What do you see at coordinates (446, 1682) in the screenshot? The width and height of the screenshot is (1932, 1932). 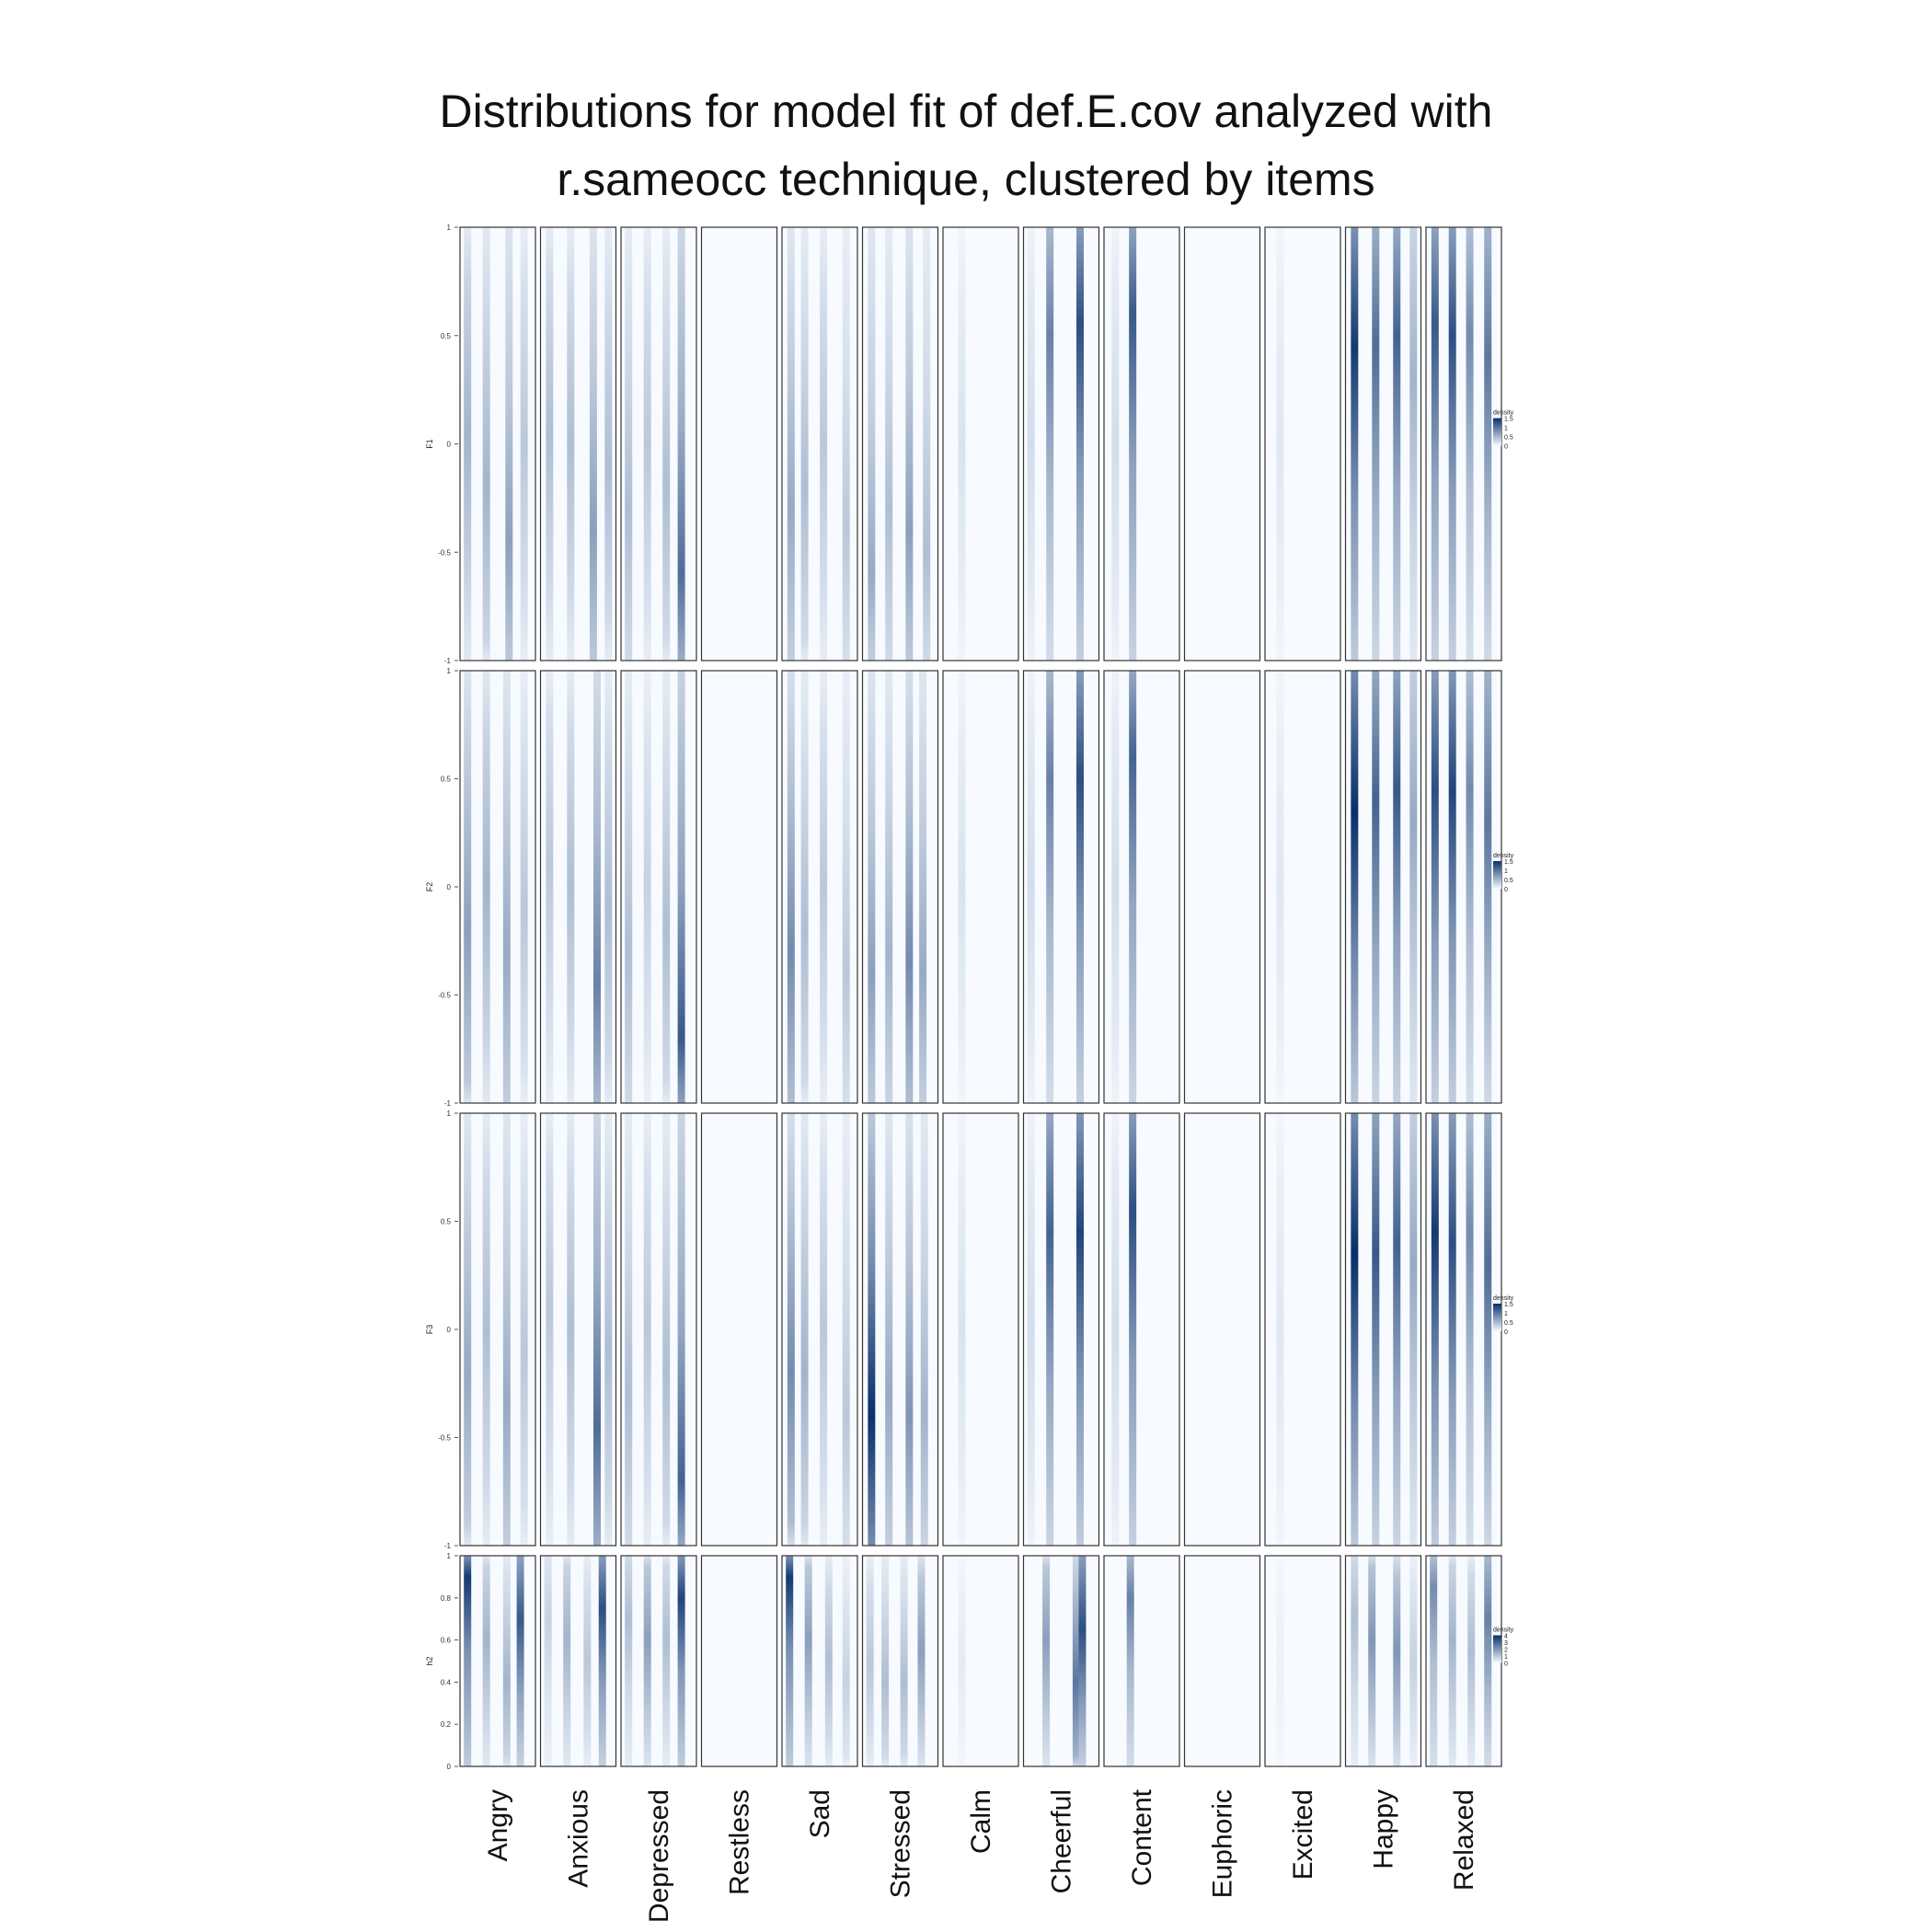 I see `y-tick-label: 0.4` at bounding box center [446, 1682].